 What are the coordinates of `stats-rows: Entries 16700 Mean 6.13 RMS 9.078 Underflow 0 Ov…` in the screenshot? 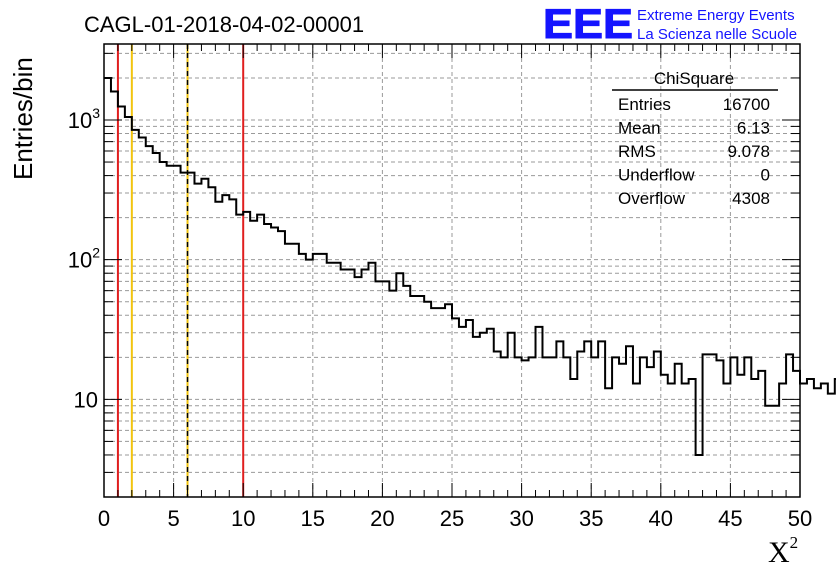 It's located at (694, 151).